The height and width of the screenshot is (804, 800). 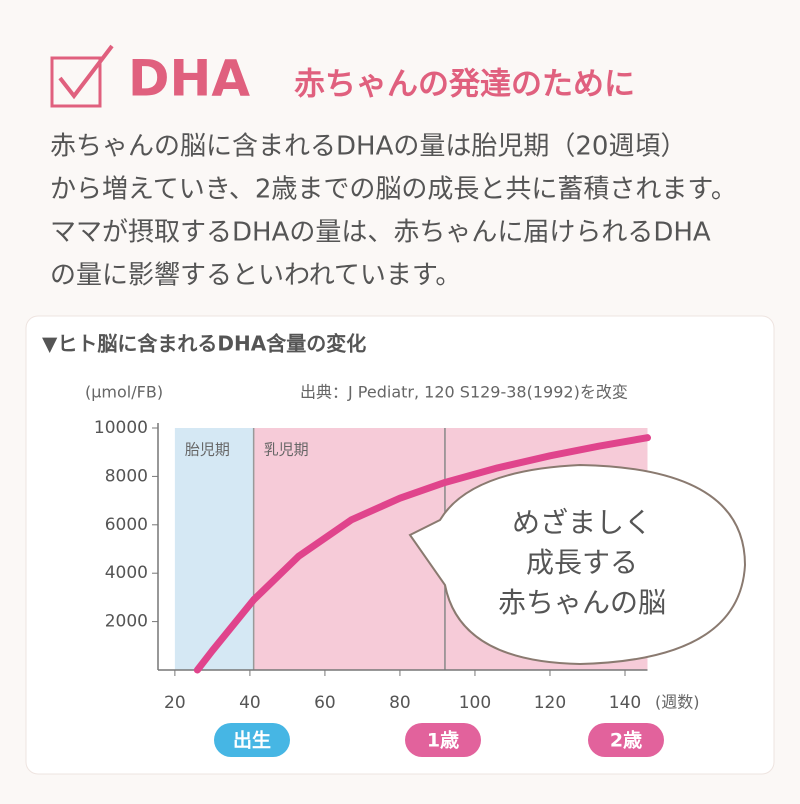 I want to click on callout-text: 成長する, so click(x=582, y=562).